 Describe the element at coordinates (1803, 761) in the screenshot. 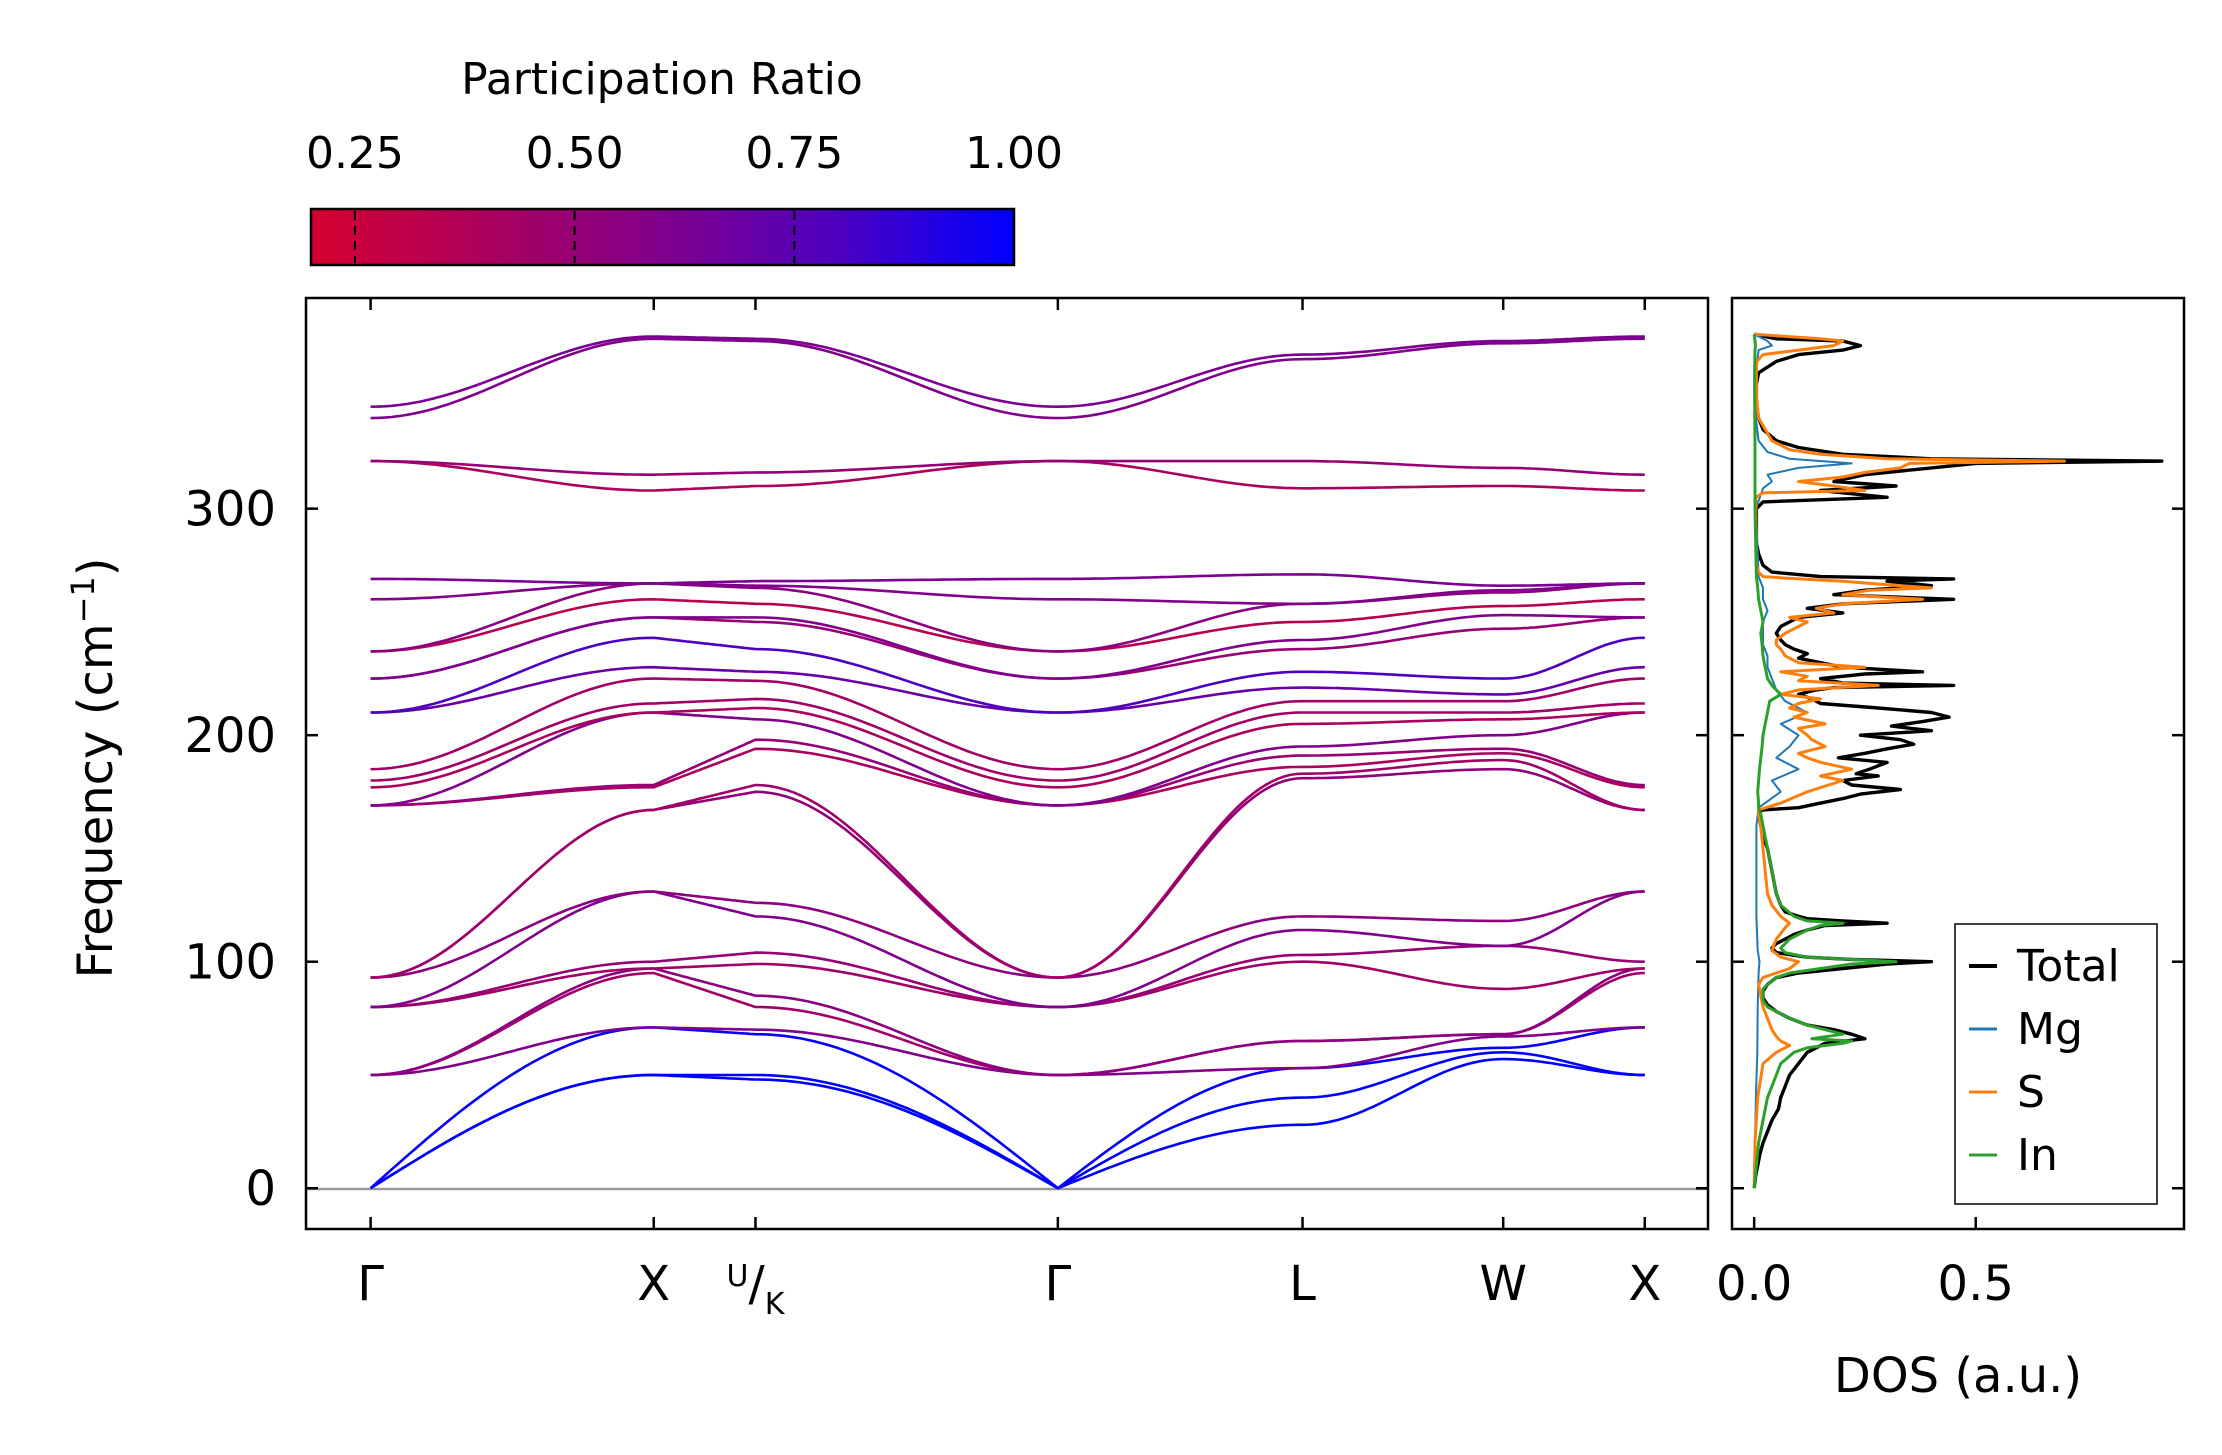

I see `dos-curve-mg` at that location.